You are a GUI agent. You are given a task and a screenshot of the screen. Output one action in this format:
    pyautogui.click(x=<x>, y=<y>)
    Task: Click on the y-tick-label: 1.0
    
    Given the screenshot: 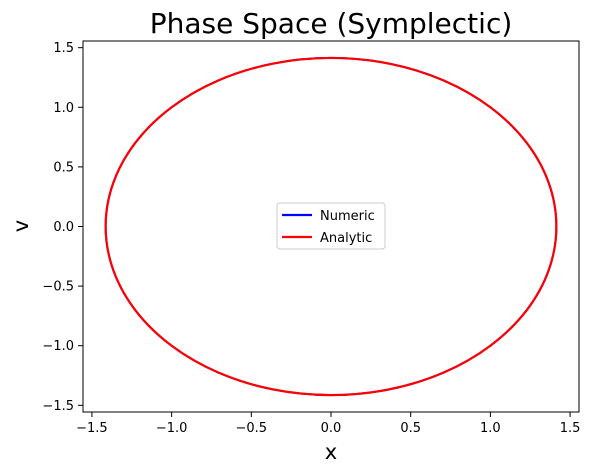 What is the action you would take?
    pyautogui.click(x=63, y=108)
    